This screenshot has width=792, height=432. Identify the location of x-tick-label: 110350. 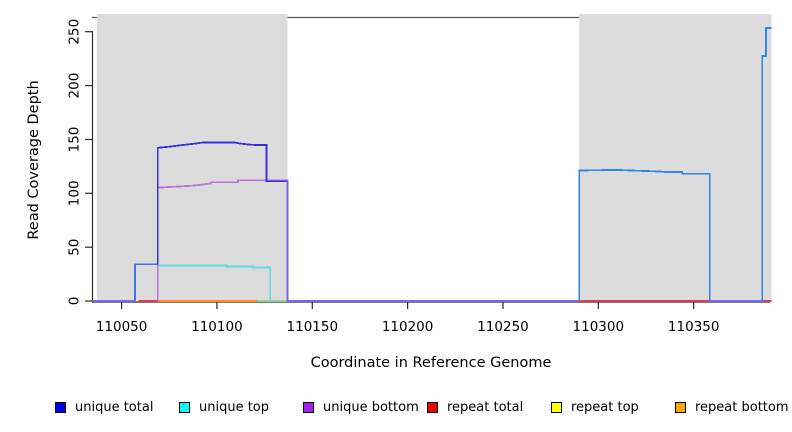
(694, 327).